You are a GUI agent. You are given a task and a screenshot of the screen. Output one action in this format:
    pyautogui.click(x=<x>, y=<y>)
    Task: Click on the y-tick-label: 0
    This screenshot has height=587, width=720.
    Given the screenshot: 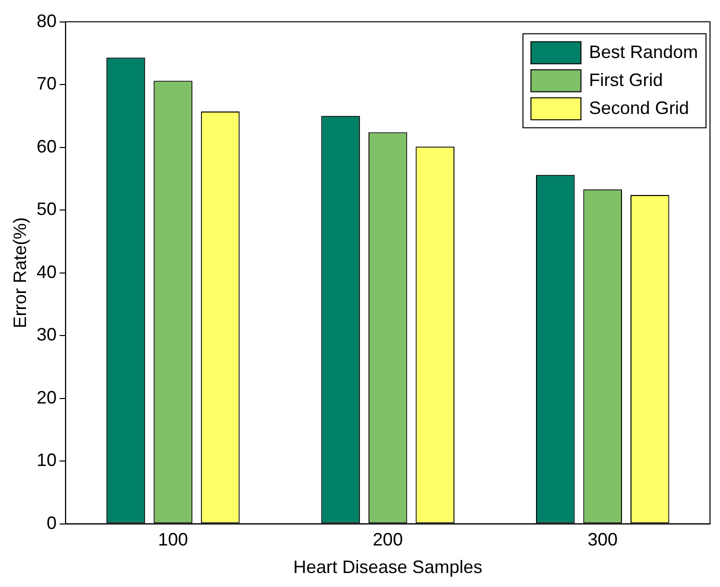 What is the action you would take?
    pyautogui.click(x=51, y=522)
    